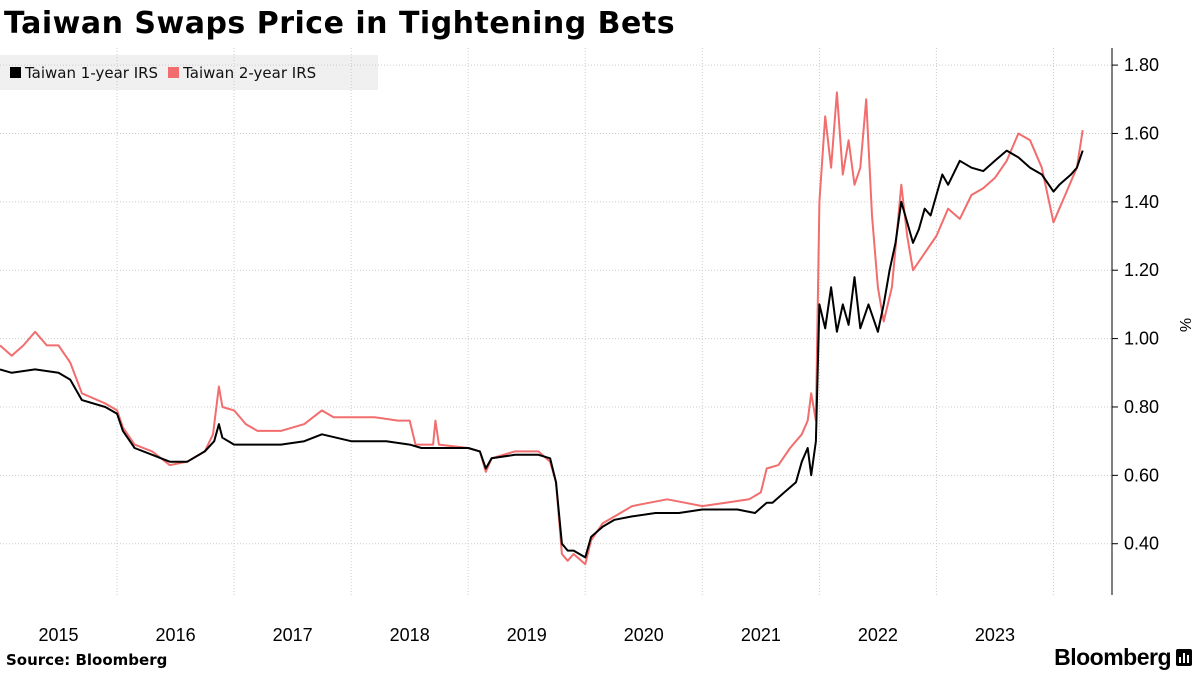 This screenshot has width=1200, height=675. I want to click on y-tick-label: 0.60, so click(1141, 475).